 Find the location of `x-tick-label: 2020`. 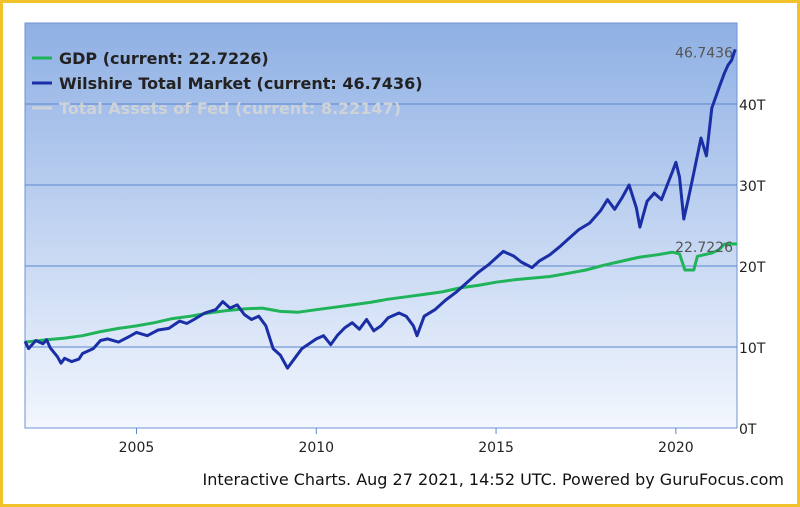

x-tick-label: 2020 is located at coordinates (676, 448).